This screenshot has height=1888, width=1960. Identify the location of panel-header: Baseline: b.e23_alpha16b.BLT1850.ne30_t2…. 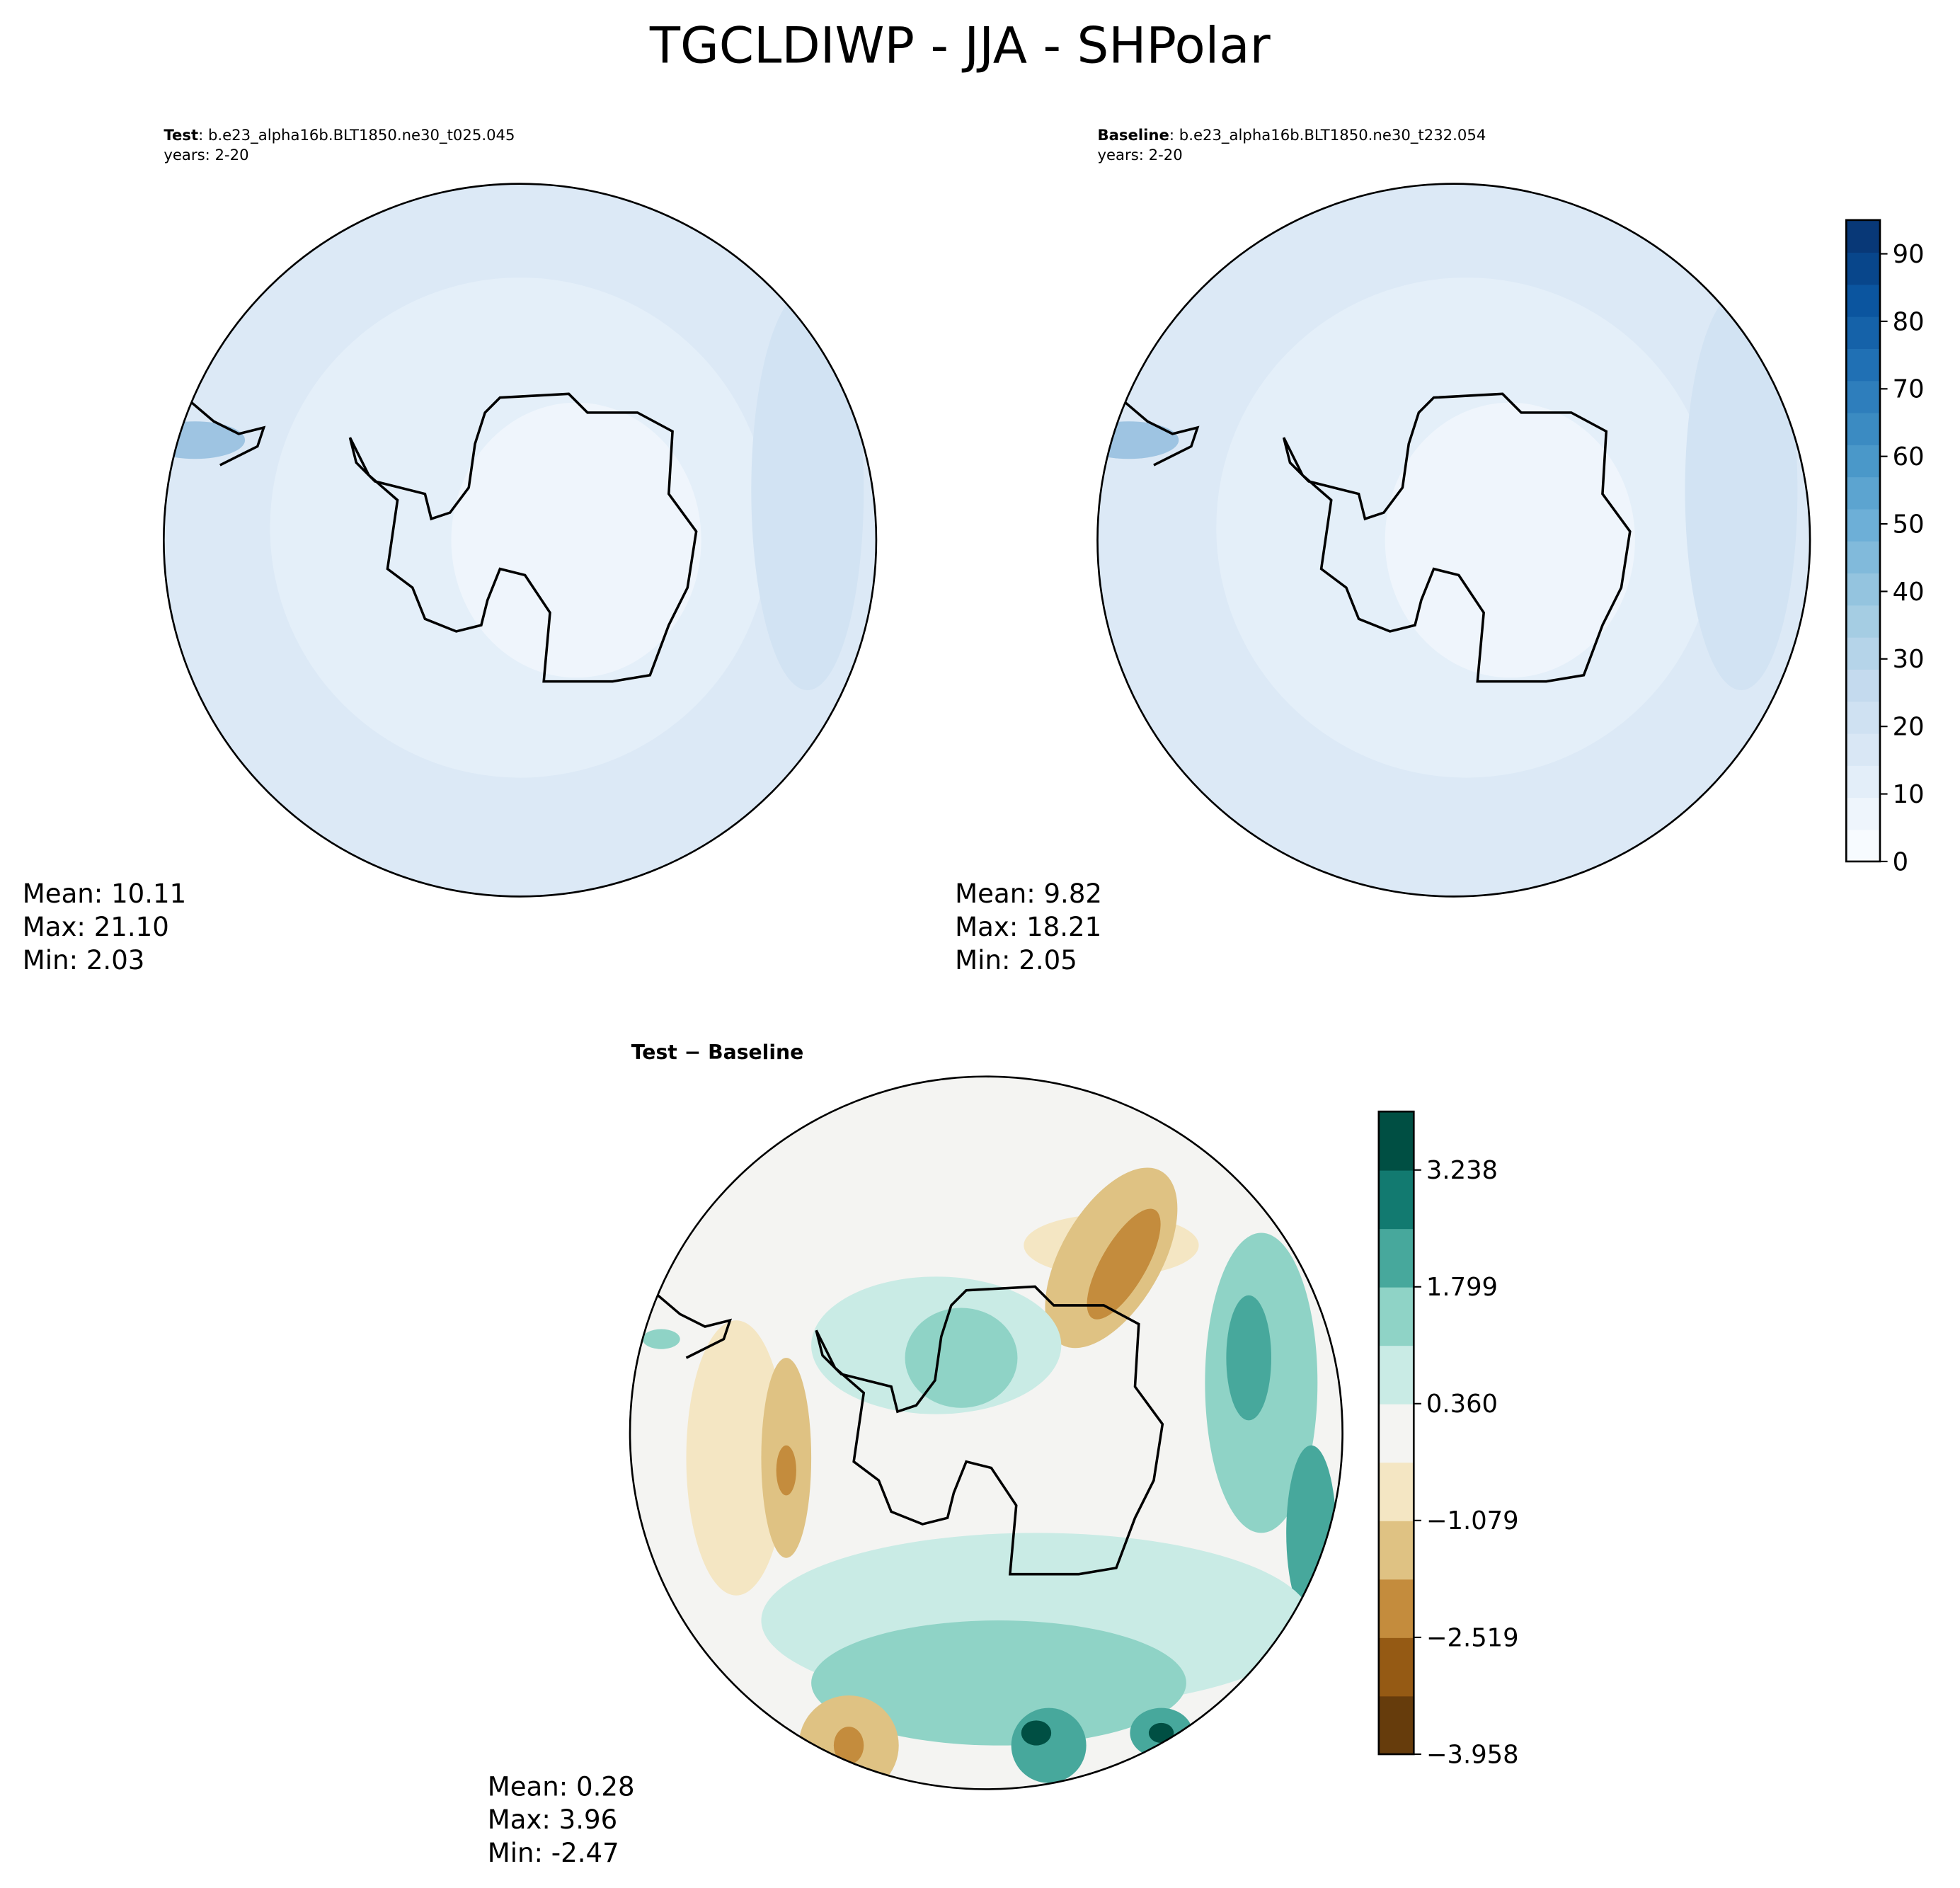
(1291, 135).